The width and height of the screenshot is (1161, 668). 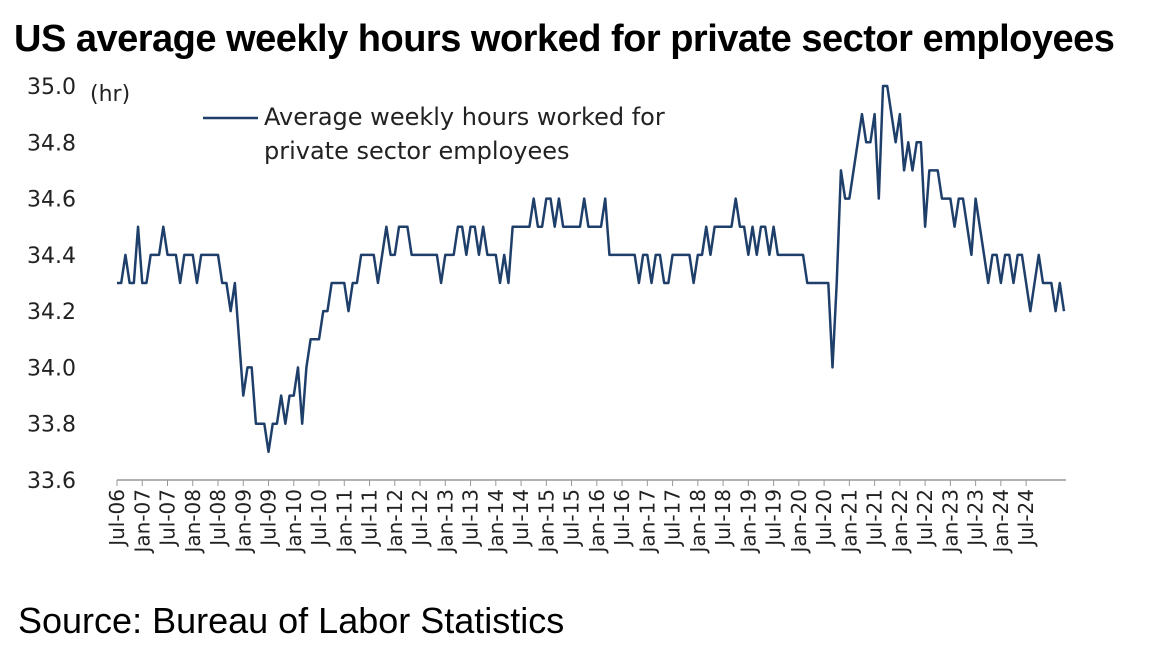 I want to click on x-tick-label: Jan-09, so click(x=243, y=522).